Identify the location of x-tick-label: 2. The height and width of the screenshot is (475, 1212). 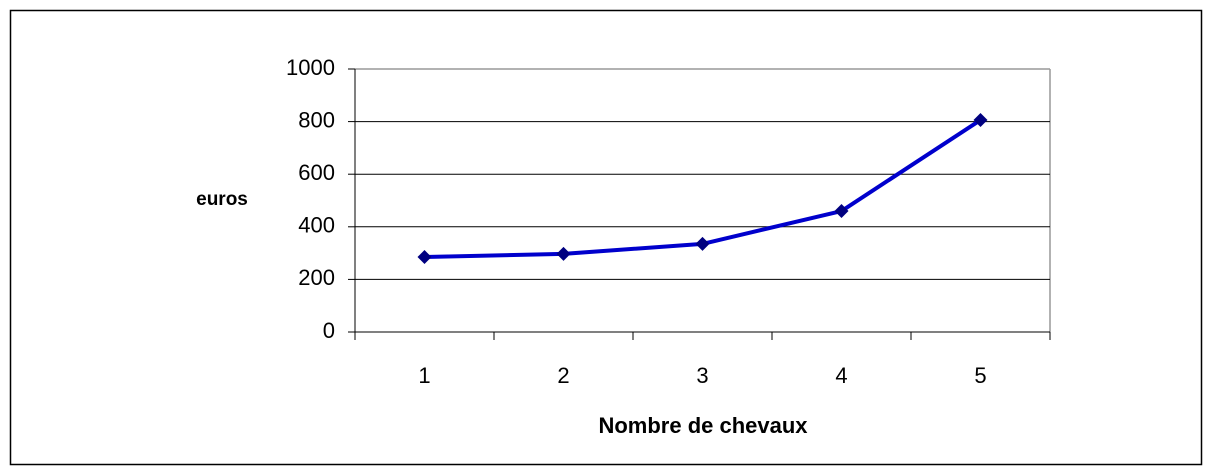
(563, 375).